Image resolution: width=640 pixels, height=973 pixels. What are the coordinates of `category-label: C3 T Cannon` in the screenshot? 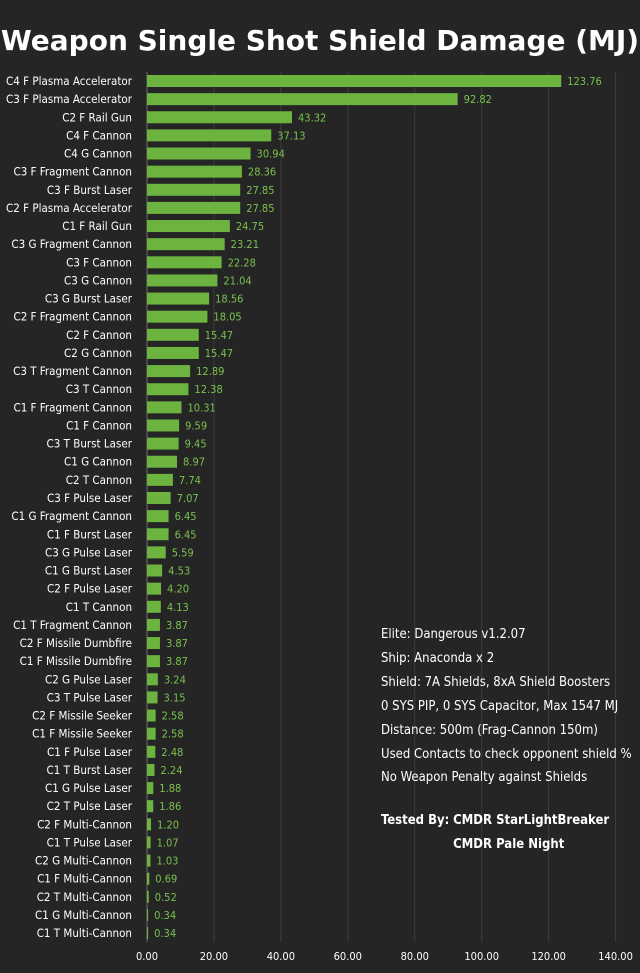 It's located at (99, 389).